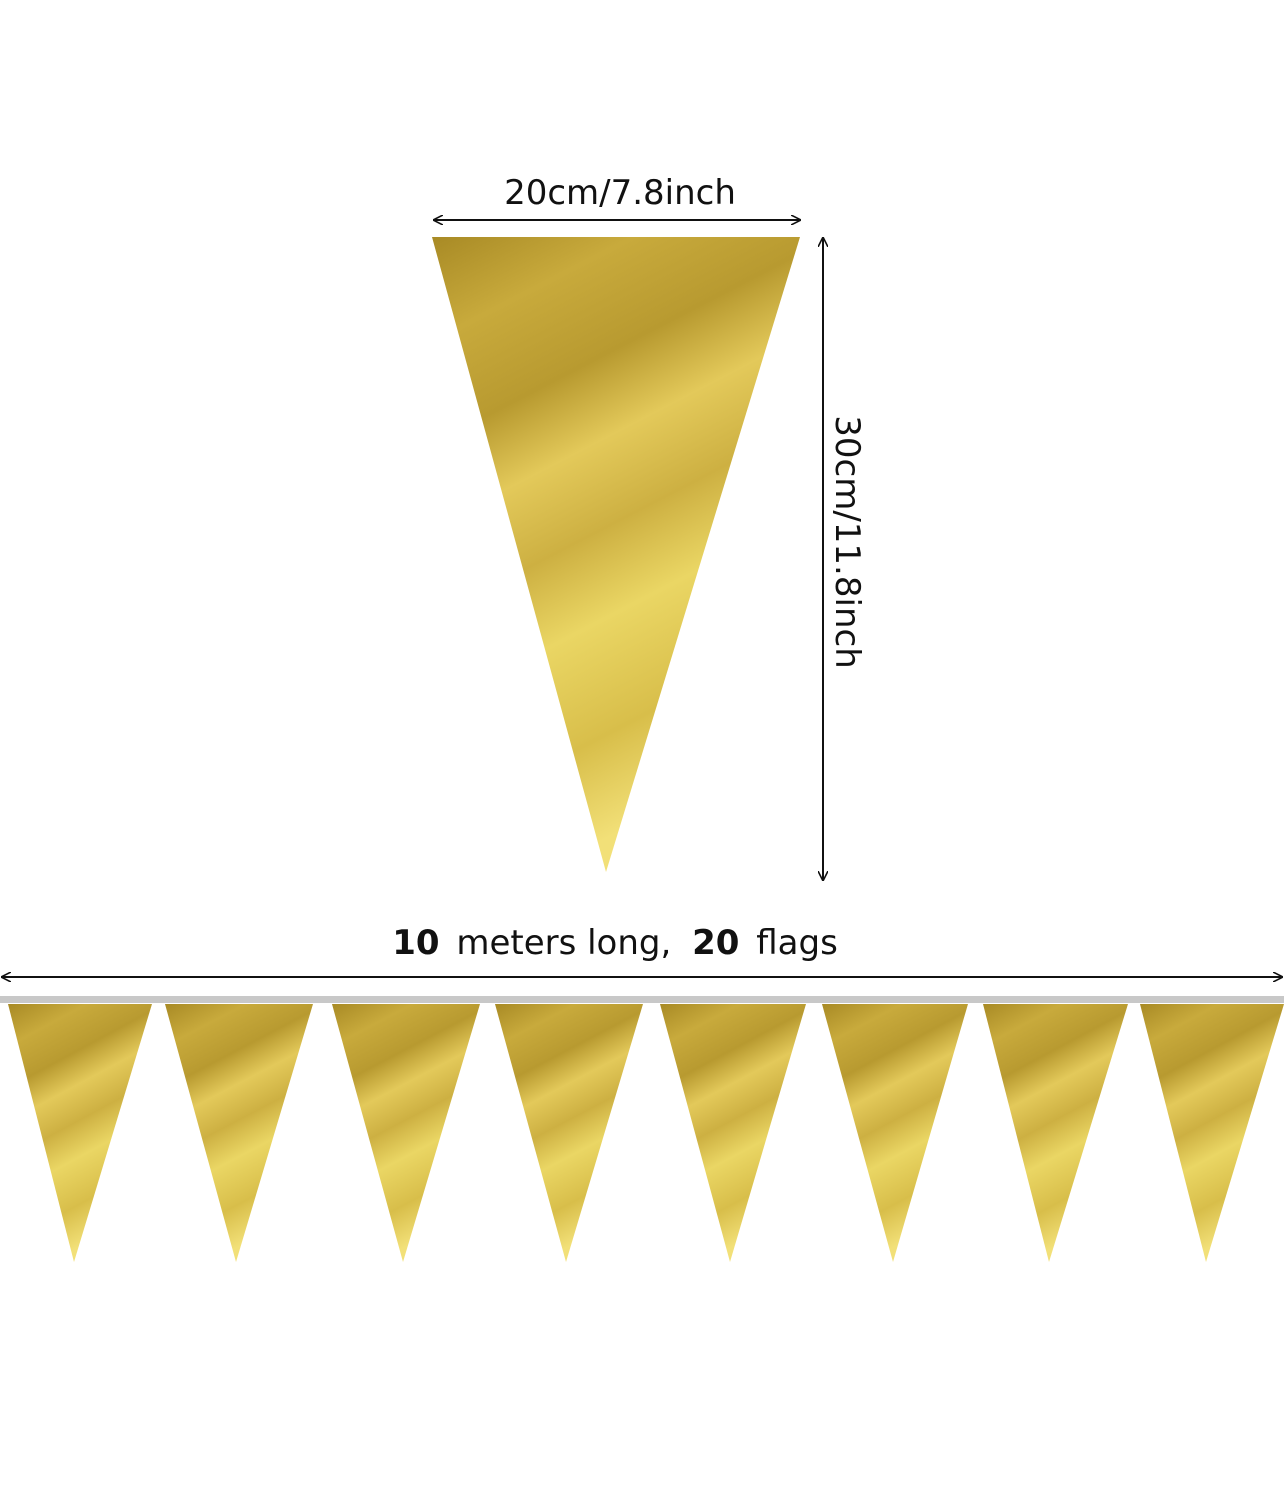  I want to click on height-label: 30cm/11.8inch, so click(847, 541).